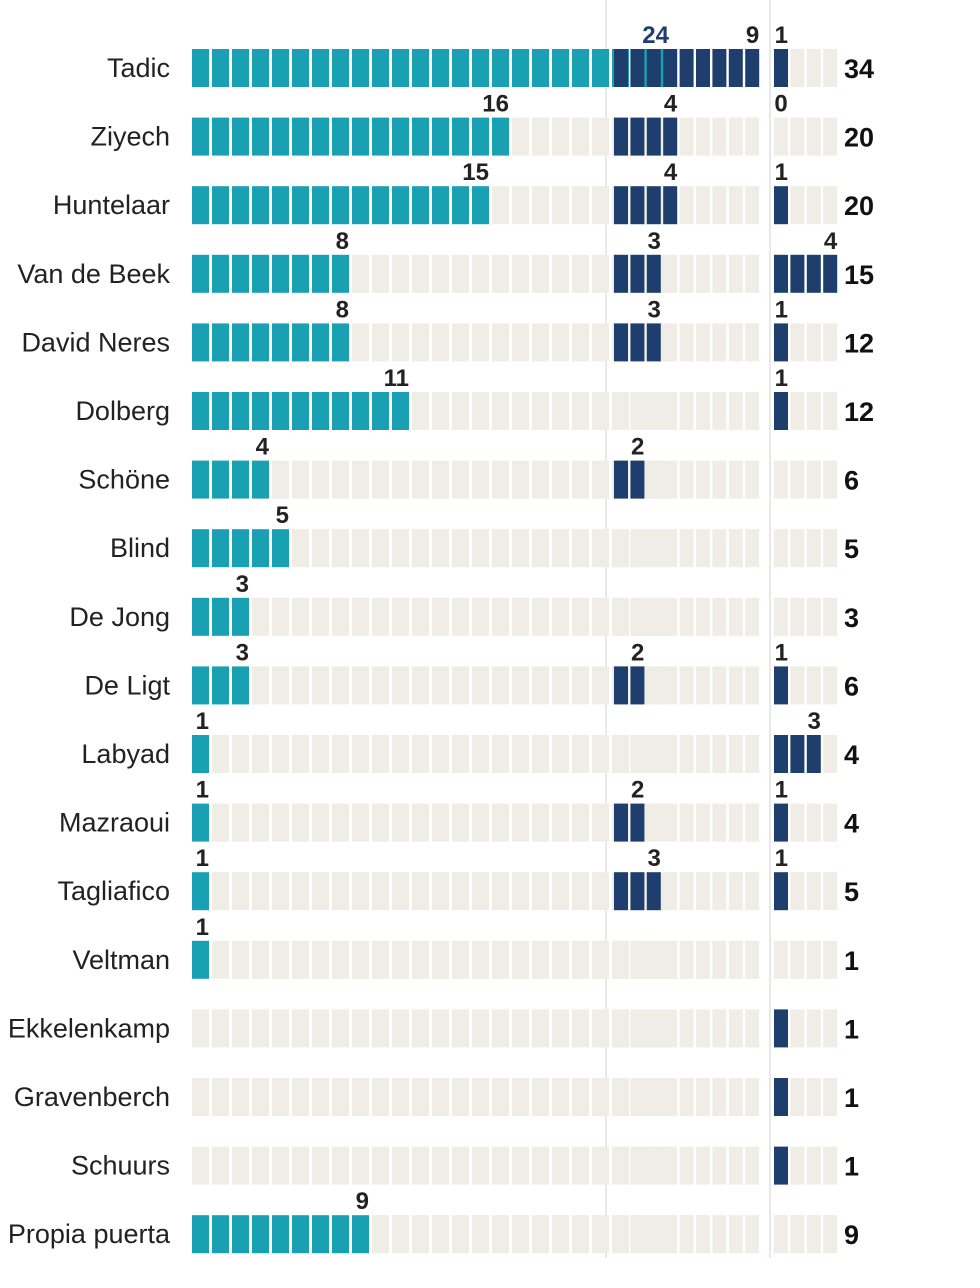 Image resolution: width=980 pixels, height=1288 pixels. I want to click on row-total: 20, so click(859, 206).